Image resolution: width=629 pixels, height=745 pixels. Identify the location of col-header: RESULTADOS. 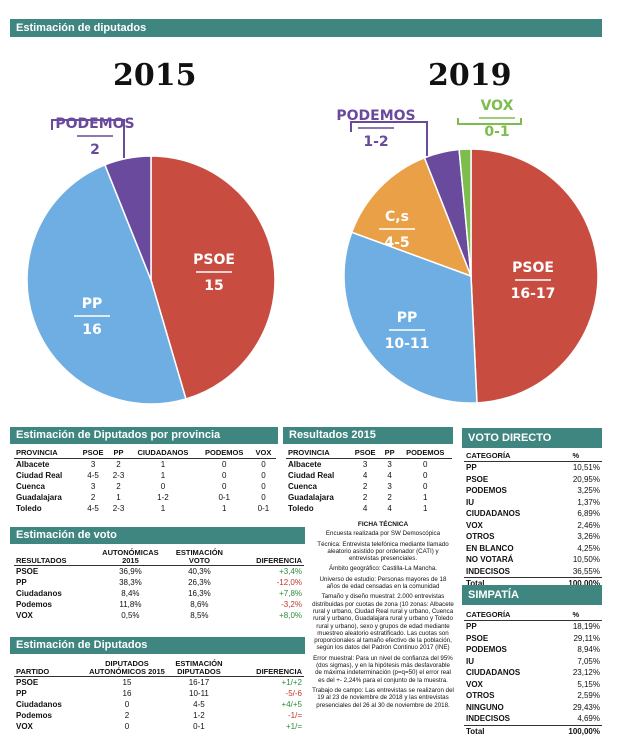
(41, 560).